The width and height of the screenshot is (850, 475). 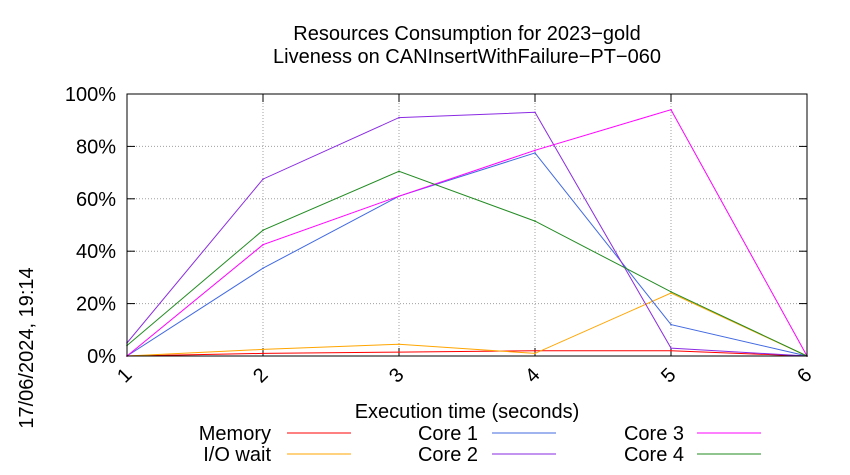 What do you see at coordinates (654, 455) in the screenshot?
I see `legend-label: Core 4` at bounding box center [654, 455].